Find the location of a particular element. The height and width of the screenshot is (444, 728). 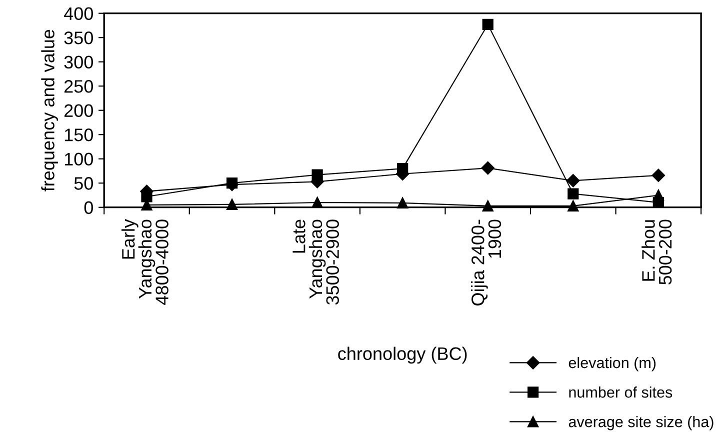

y-tick-label: 200 is located at coordinates (78, 111).